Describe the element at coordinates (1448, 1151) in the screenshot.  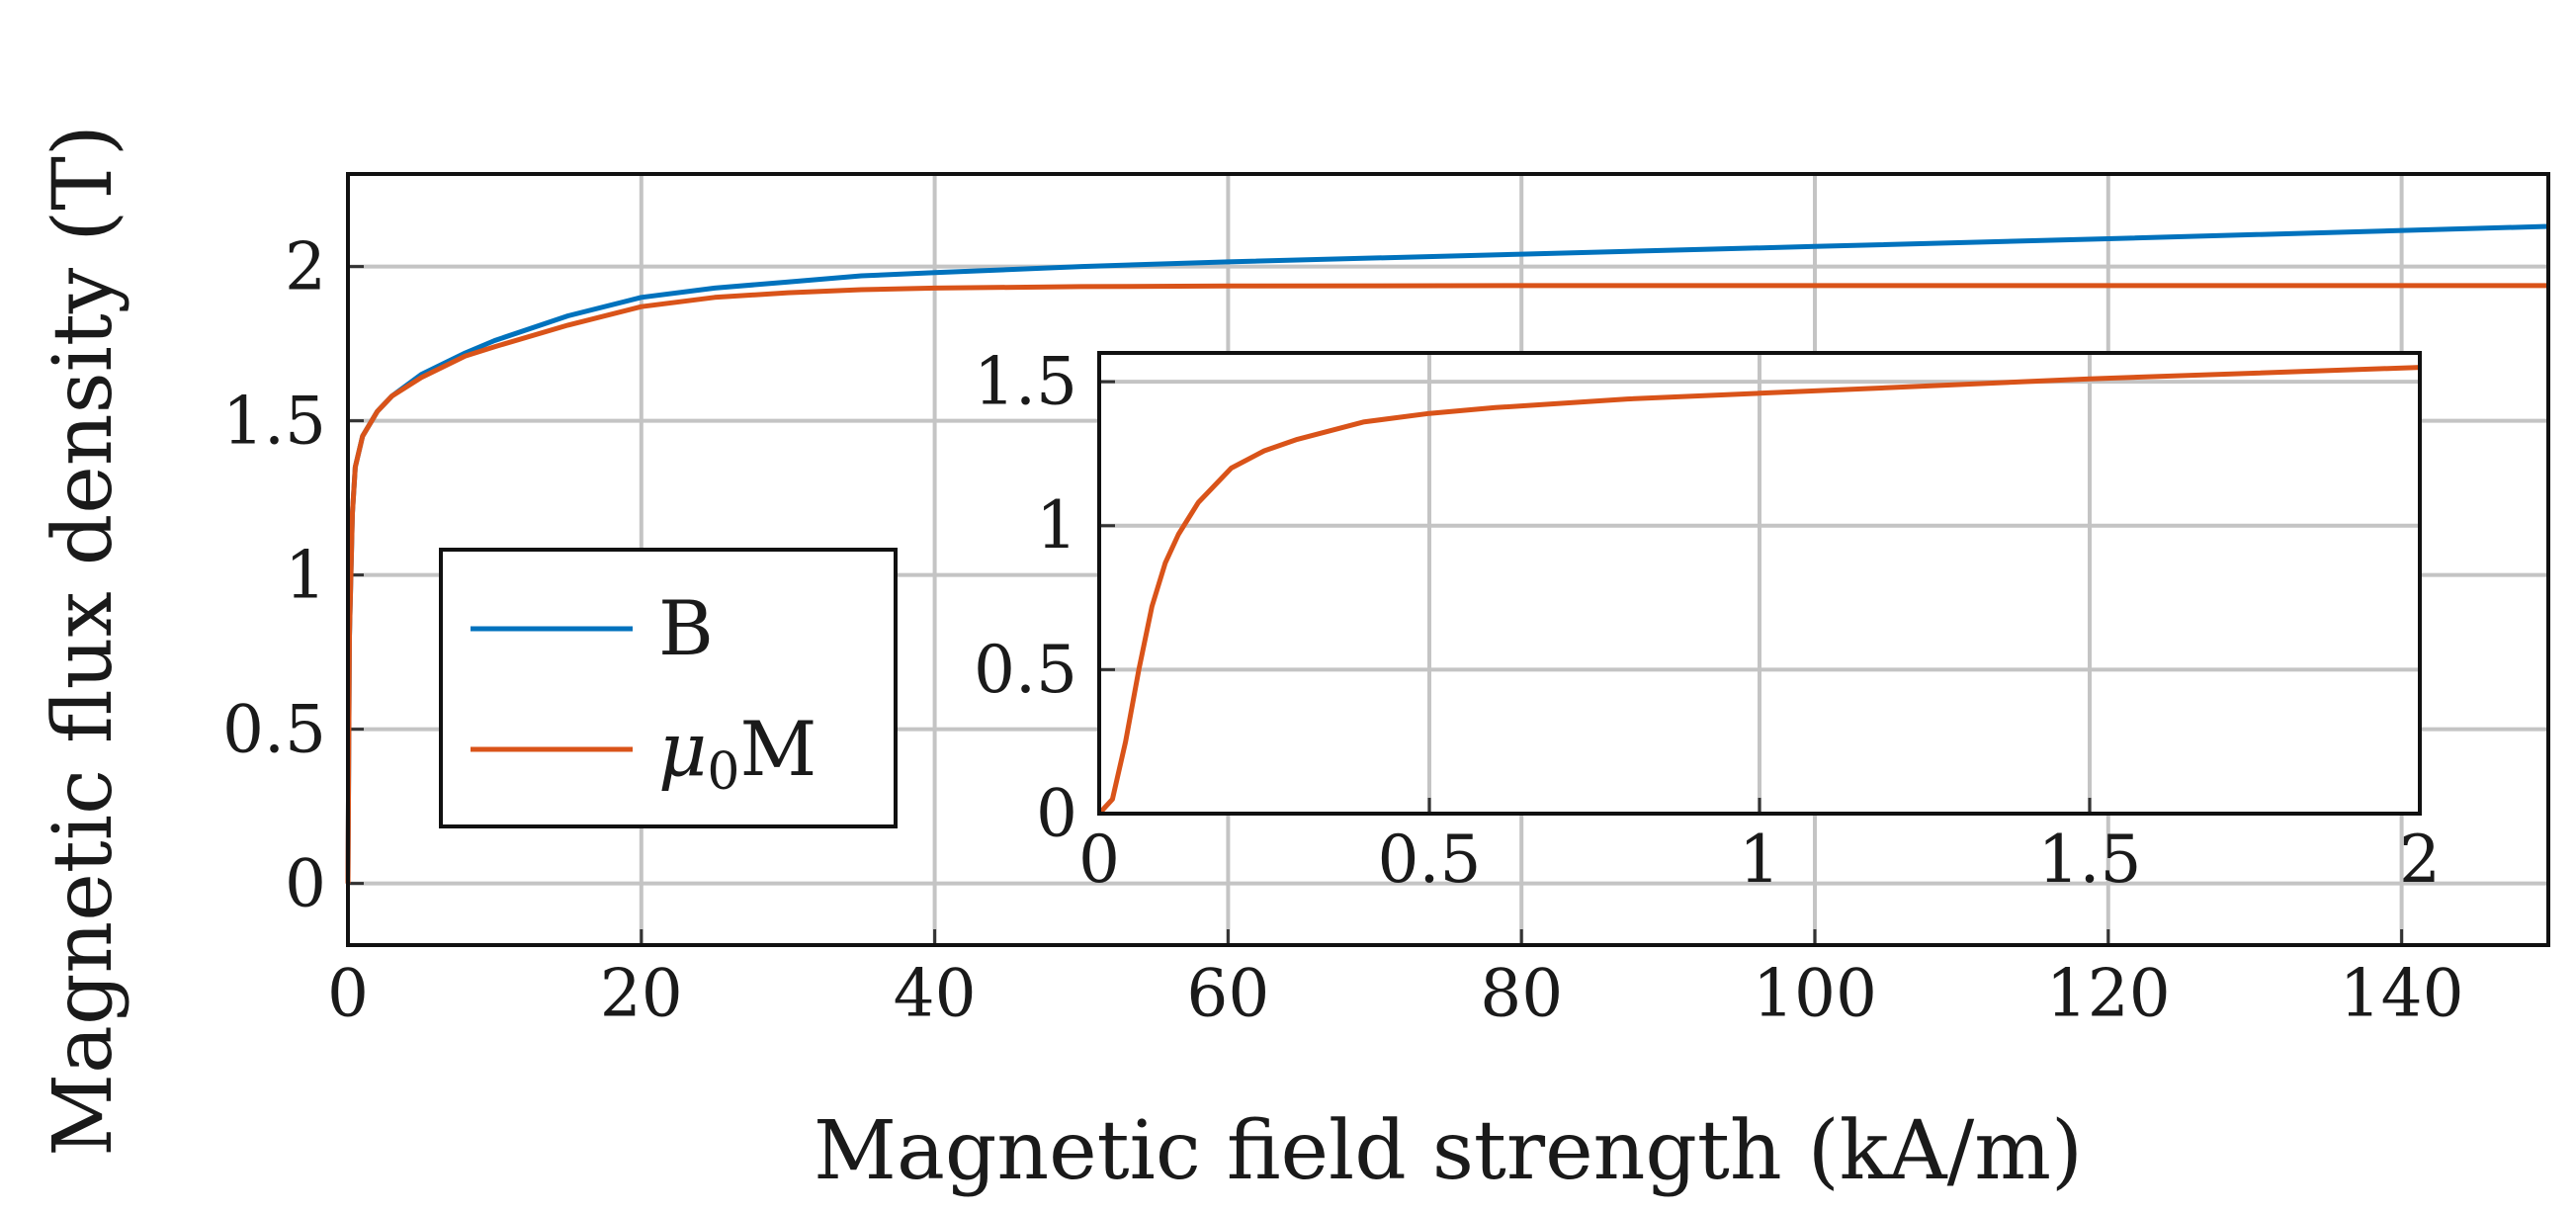
I see `x-axis-label: Magnetic field strength (kA/m)` at that location.